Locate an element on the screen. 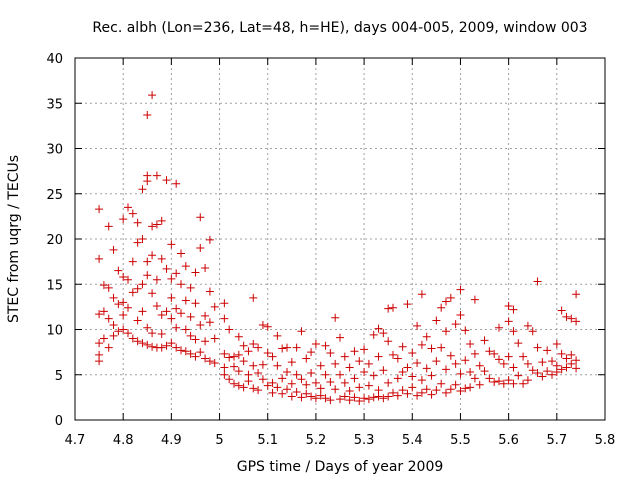  x-axis-label: GPS time / Days of year 2009 is located at coordinates (340, 467).